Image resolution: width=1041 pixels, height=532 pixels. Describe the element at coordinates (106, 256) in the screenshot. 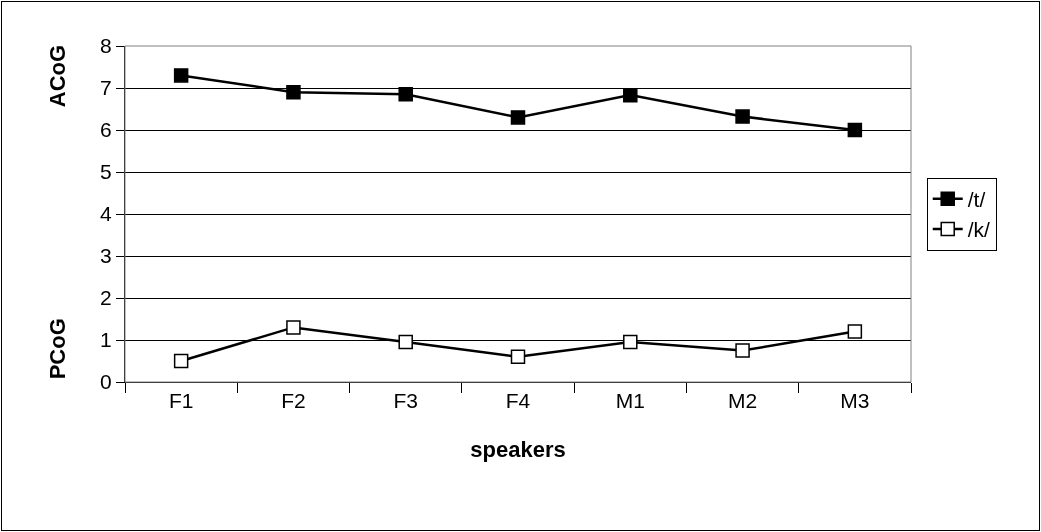

I see `y-tick-label: 3` at that location.